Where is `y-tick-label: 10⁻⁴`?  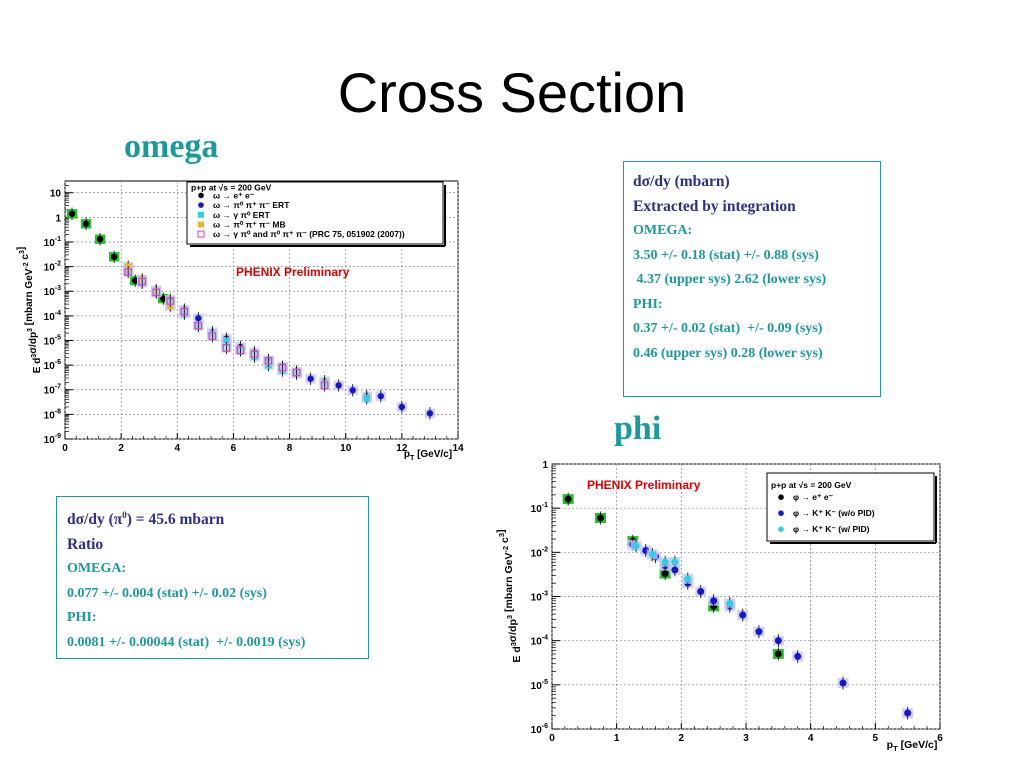
y-tick-label: 10⁻⁴ is located at coordinates (539, 641).